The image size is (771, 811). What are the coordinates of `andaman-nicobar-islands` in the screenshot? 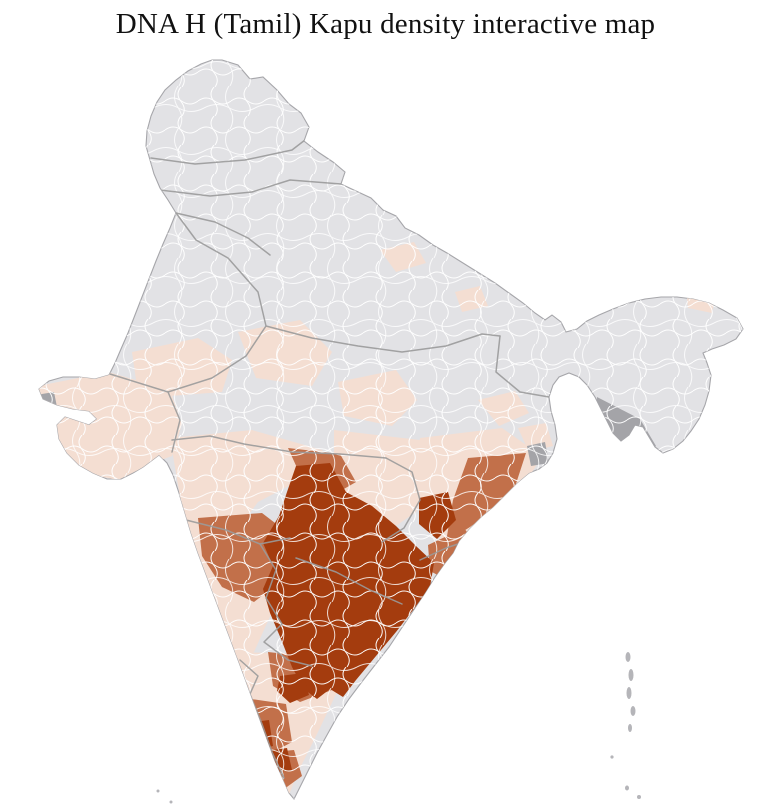 It's located at (625, 725).